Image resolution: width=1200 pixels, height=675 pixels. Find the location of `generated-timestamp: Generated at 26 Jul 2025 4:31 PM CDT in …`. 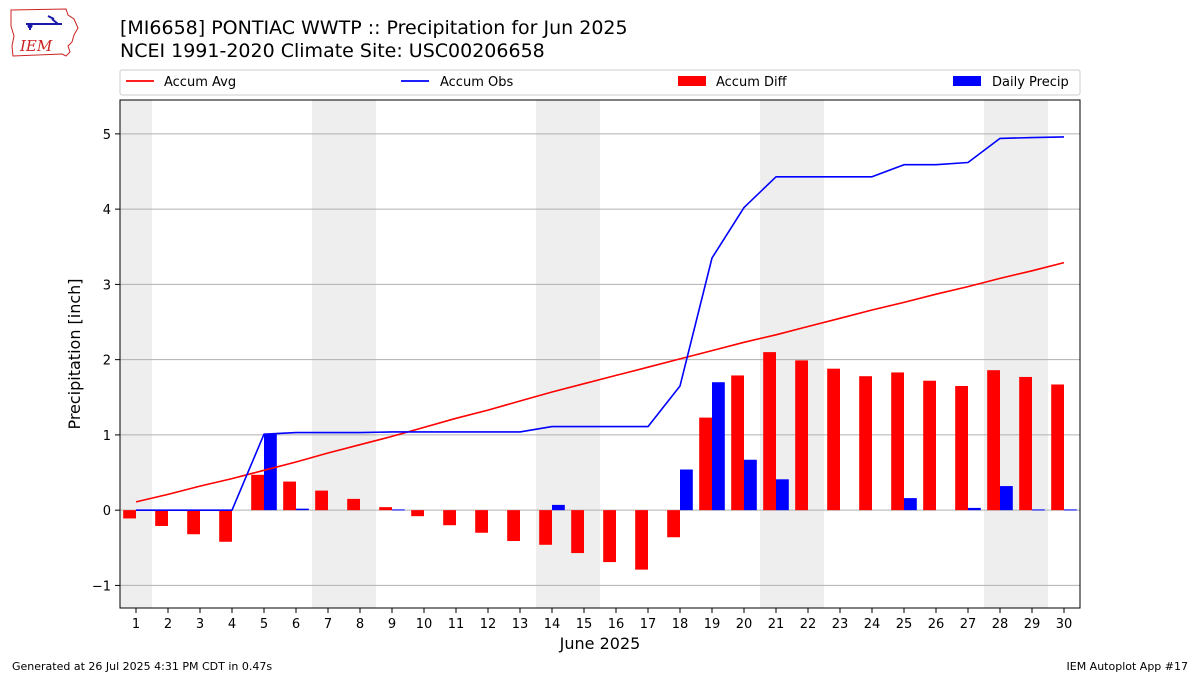

generated-timestamp: Generated at 26 Jul 2025 4:31 PM CDT in … is located at coordinates (142, 666).